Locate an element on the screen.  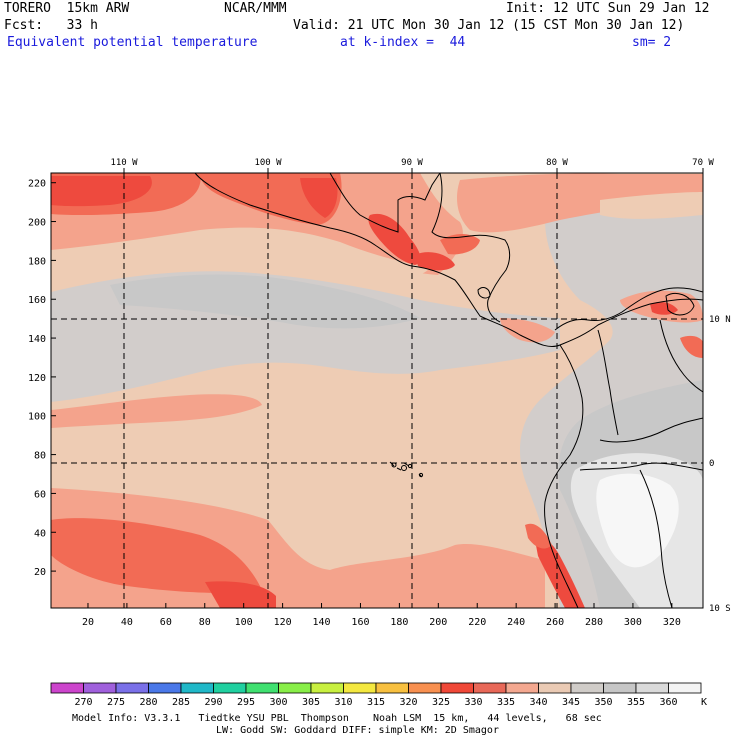
lake-nicaragua is located at coordinates (484, 293).